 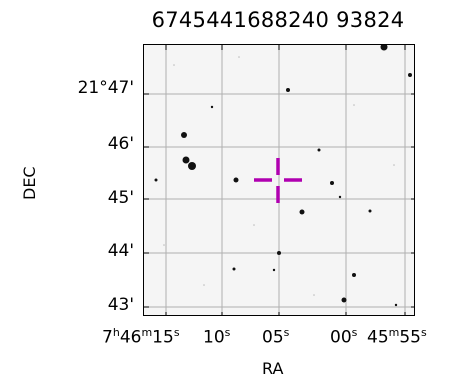 What do you see at coordinates (273, 368) in the screenshot?
I see `ra-axis-label: RA` at bounding box center [273, 368].